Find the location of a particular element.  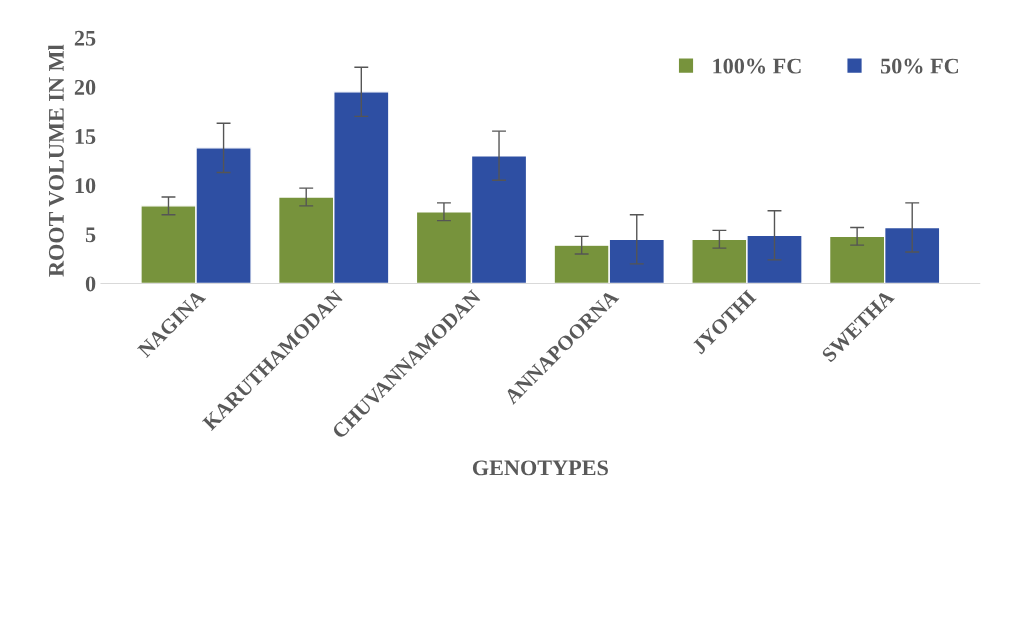

y-tick-label: 10 is located at coordinates (85, 186).